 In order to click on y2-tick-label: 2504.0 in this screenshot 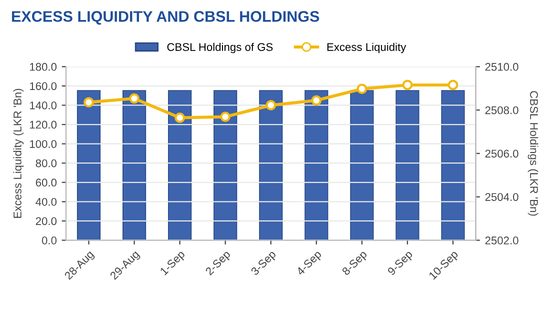, I will do `click(501, 197)`.